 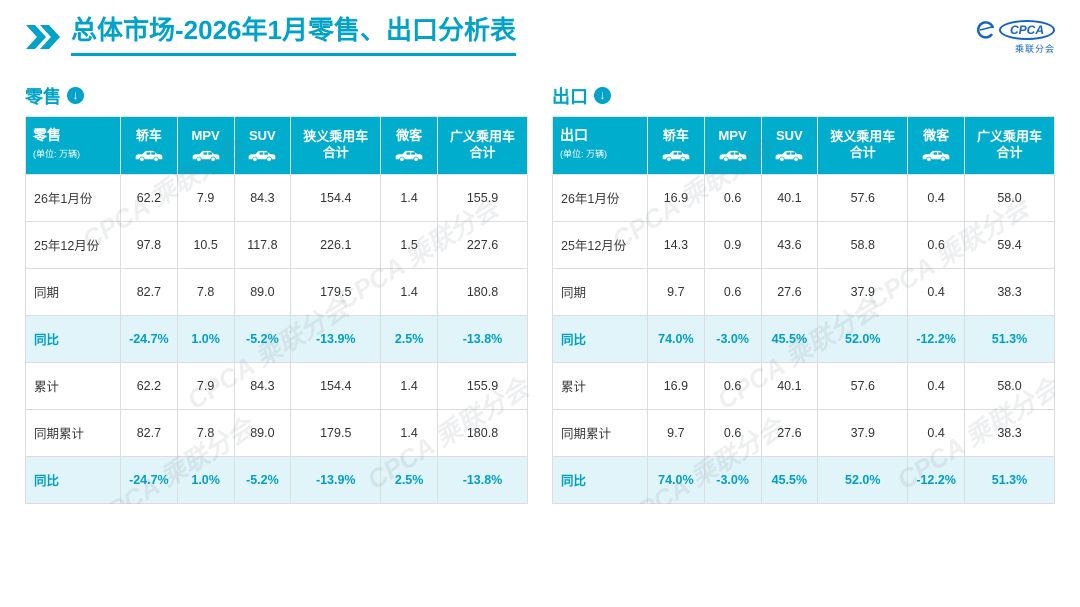 I want to click on row-label-cell: 累计, so click(x=600, y=385).